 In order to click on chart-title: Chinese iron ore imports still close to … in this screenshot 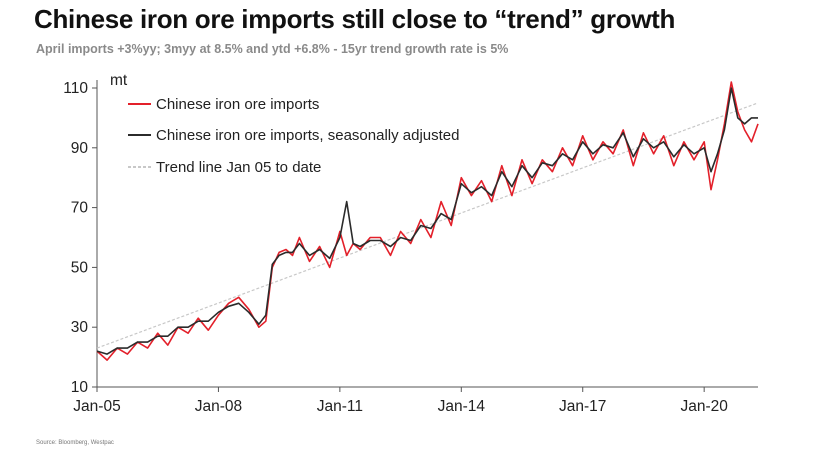, I will do `click(355, 19)`.